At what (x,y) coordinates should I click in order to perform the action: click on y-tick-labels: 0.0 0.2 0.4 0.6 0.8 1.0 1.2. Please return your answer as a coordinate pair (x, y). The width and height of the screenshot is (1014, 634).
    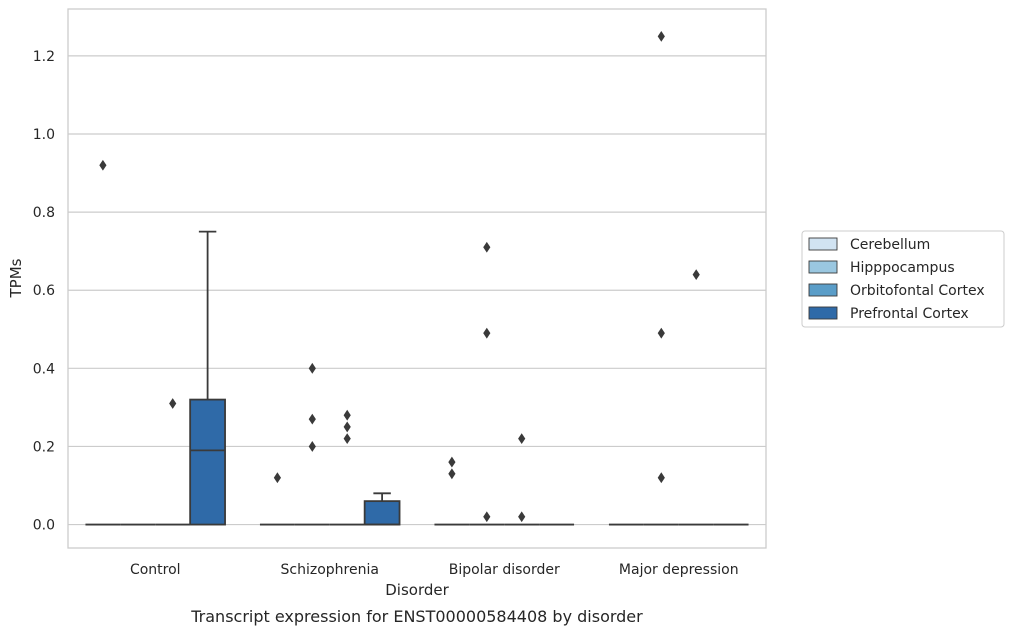
    Looking at the image, I should click on (44, 291).